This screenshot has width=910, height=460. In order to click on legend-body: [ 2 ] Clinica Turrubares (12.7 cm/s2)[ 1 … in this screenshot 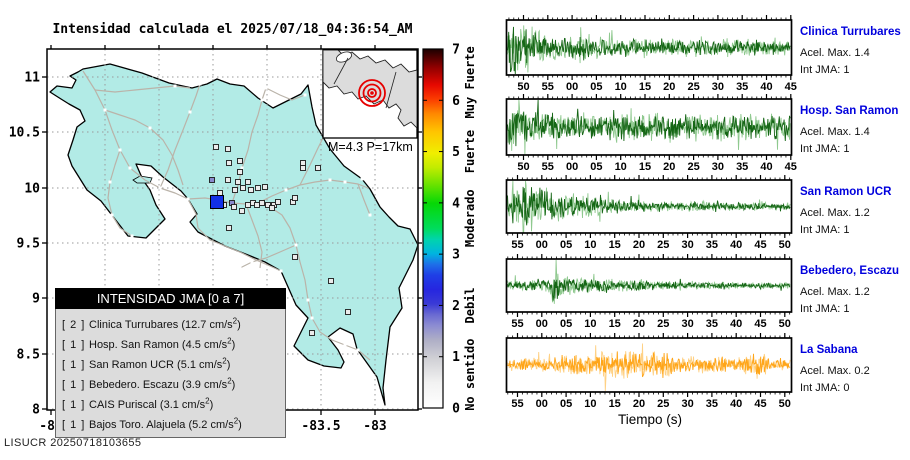, I will do `click(170, 373)`.